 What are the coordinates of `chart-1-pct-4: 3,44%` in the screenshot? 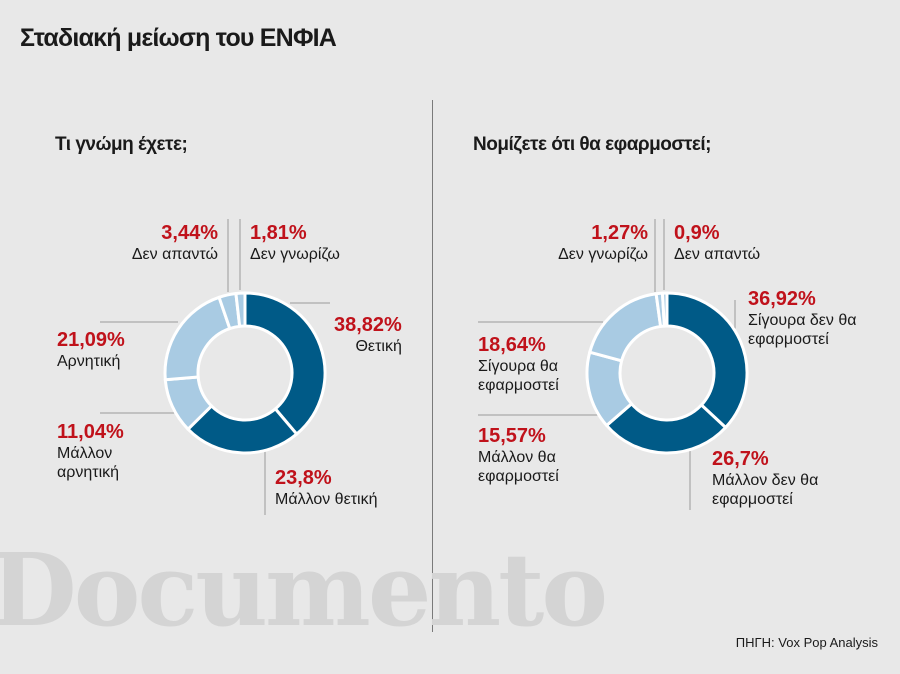 It's located at (189, 233).